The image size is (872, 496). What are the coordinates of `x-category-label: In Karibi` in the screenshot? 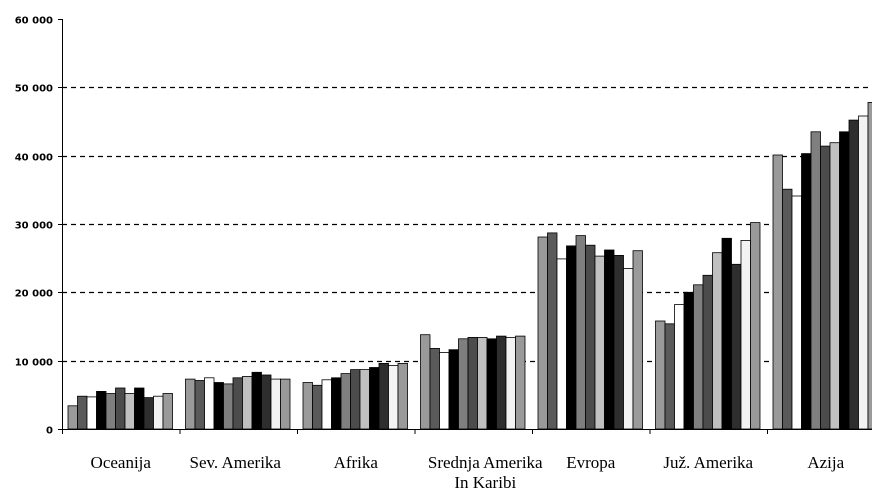 It's located at (485, 482).